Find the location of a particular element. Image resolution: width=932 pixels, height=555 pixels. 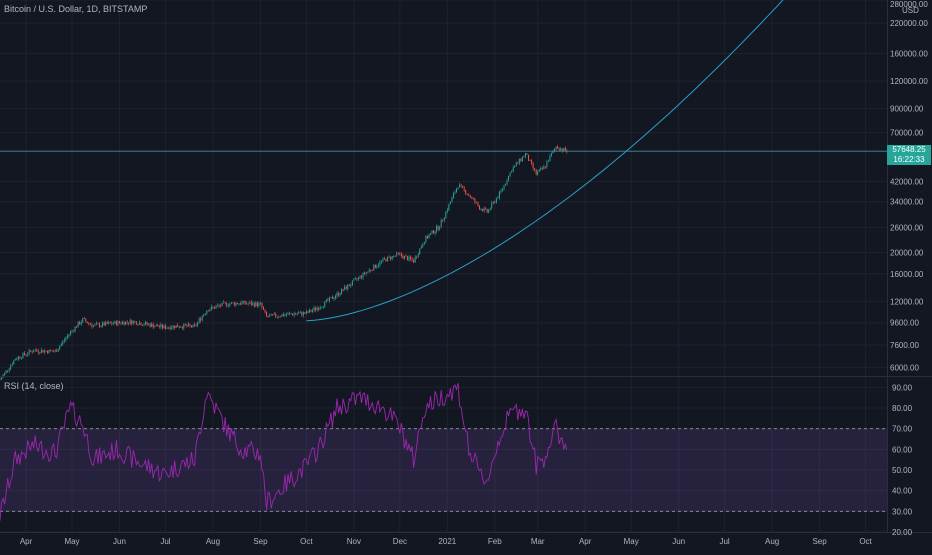

time-tick-label: 2021 is located at coordinates (447, 541).